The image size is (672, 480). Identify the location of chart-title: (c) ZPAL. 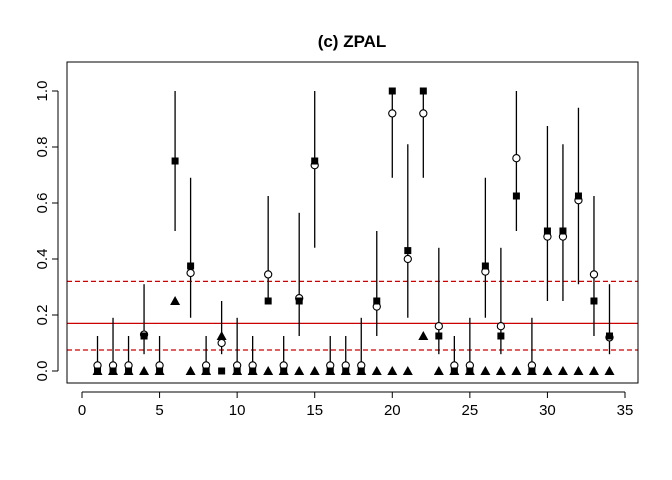
(352, 41).